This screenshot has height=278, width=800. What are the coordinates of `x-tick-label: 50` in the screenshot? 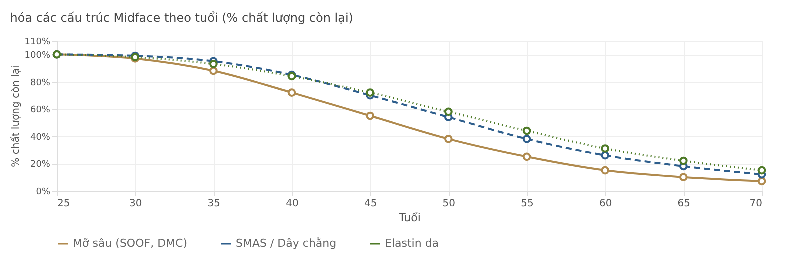 It's located at (449, 204).